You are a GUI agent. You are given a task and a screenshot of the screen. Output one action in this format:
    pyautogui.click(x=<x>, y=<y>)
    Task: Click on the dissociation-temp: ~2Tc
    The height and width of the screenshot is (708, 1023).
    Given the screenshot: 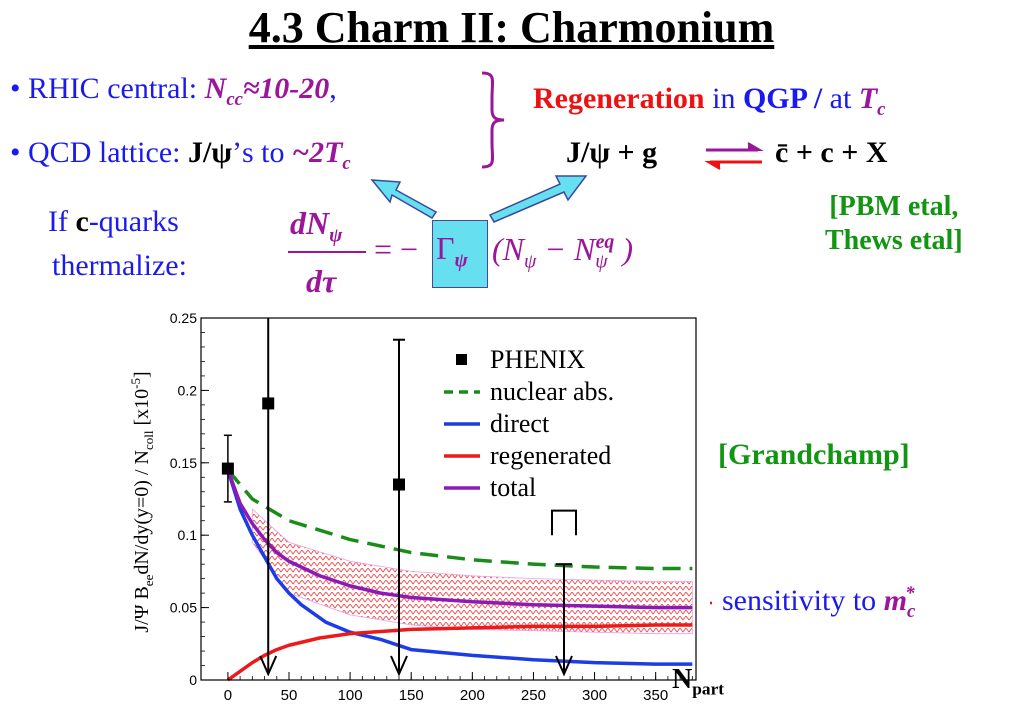 What is the action you would take?
    pyautogui.click(x=321, y=155)
    